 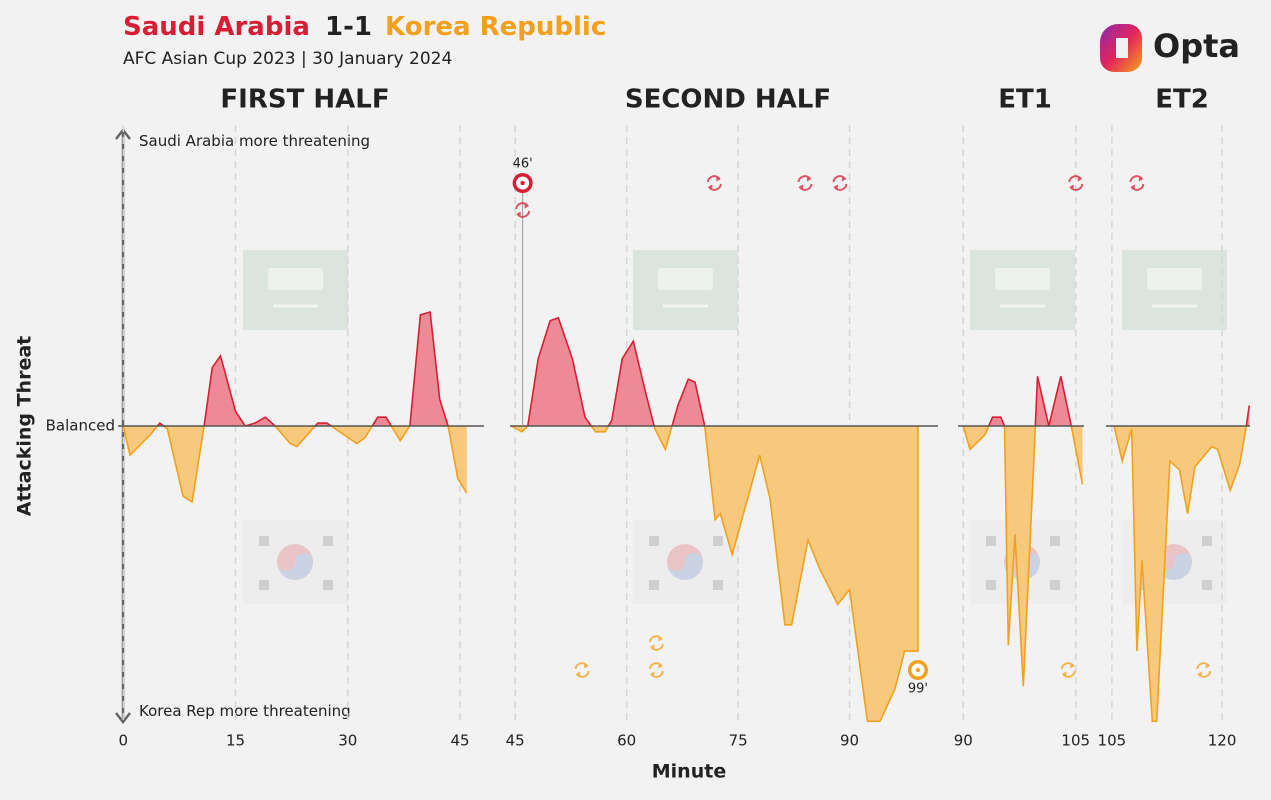 What do you see at coordinates (304, 100) in the screenshot?
I see `panel-title: FIRST HALF` at bounding box center [304, 100].